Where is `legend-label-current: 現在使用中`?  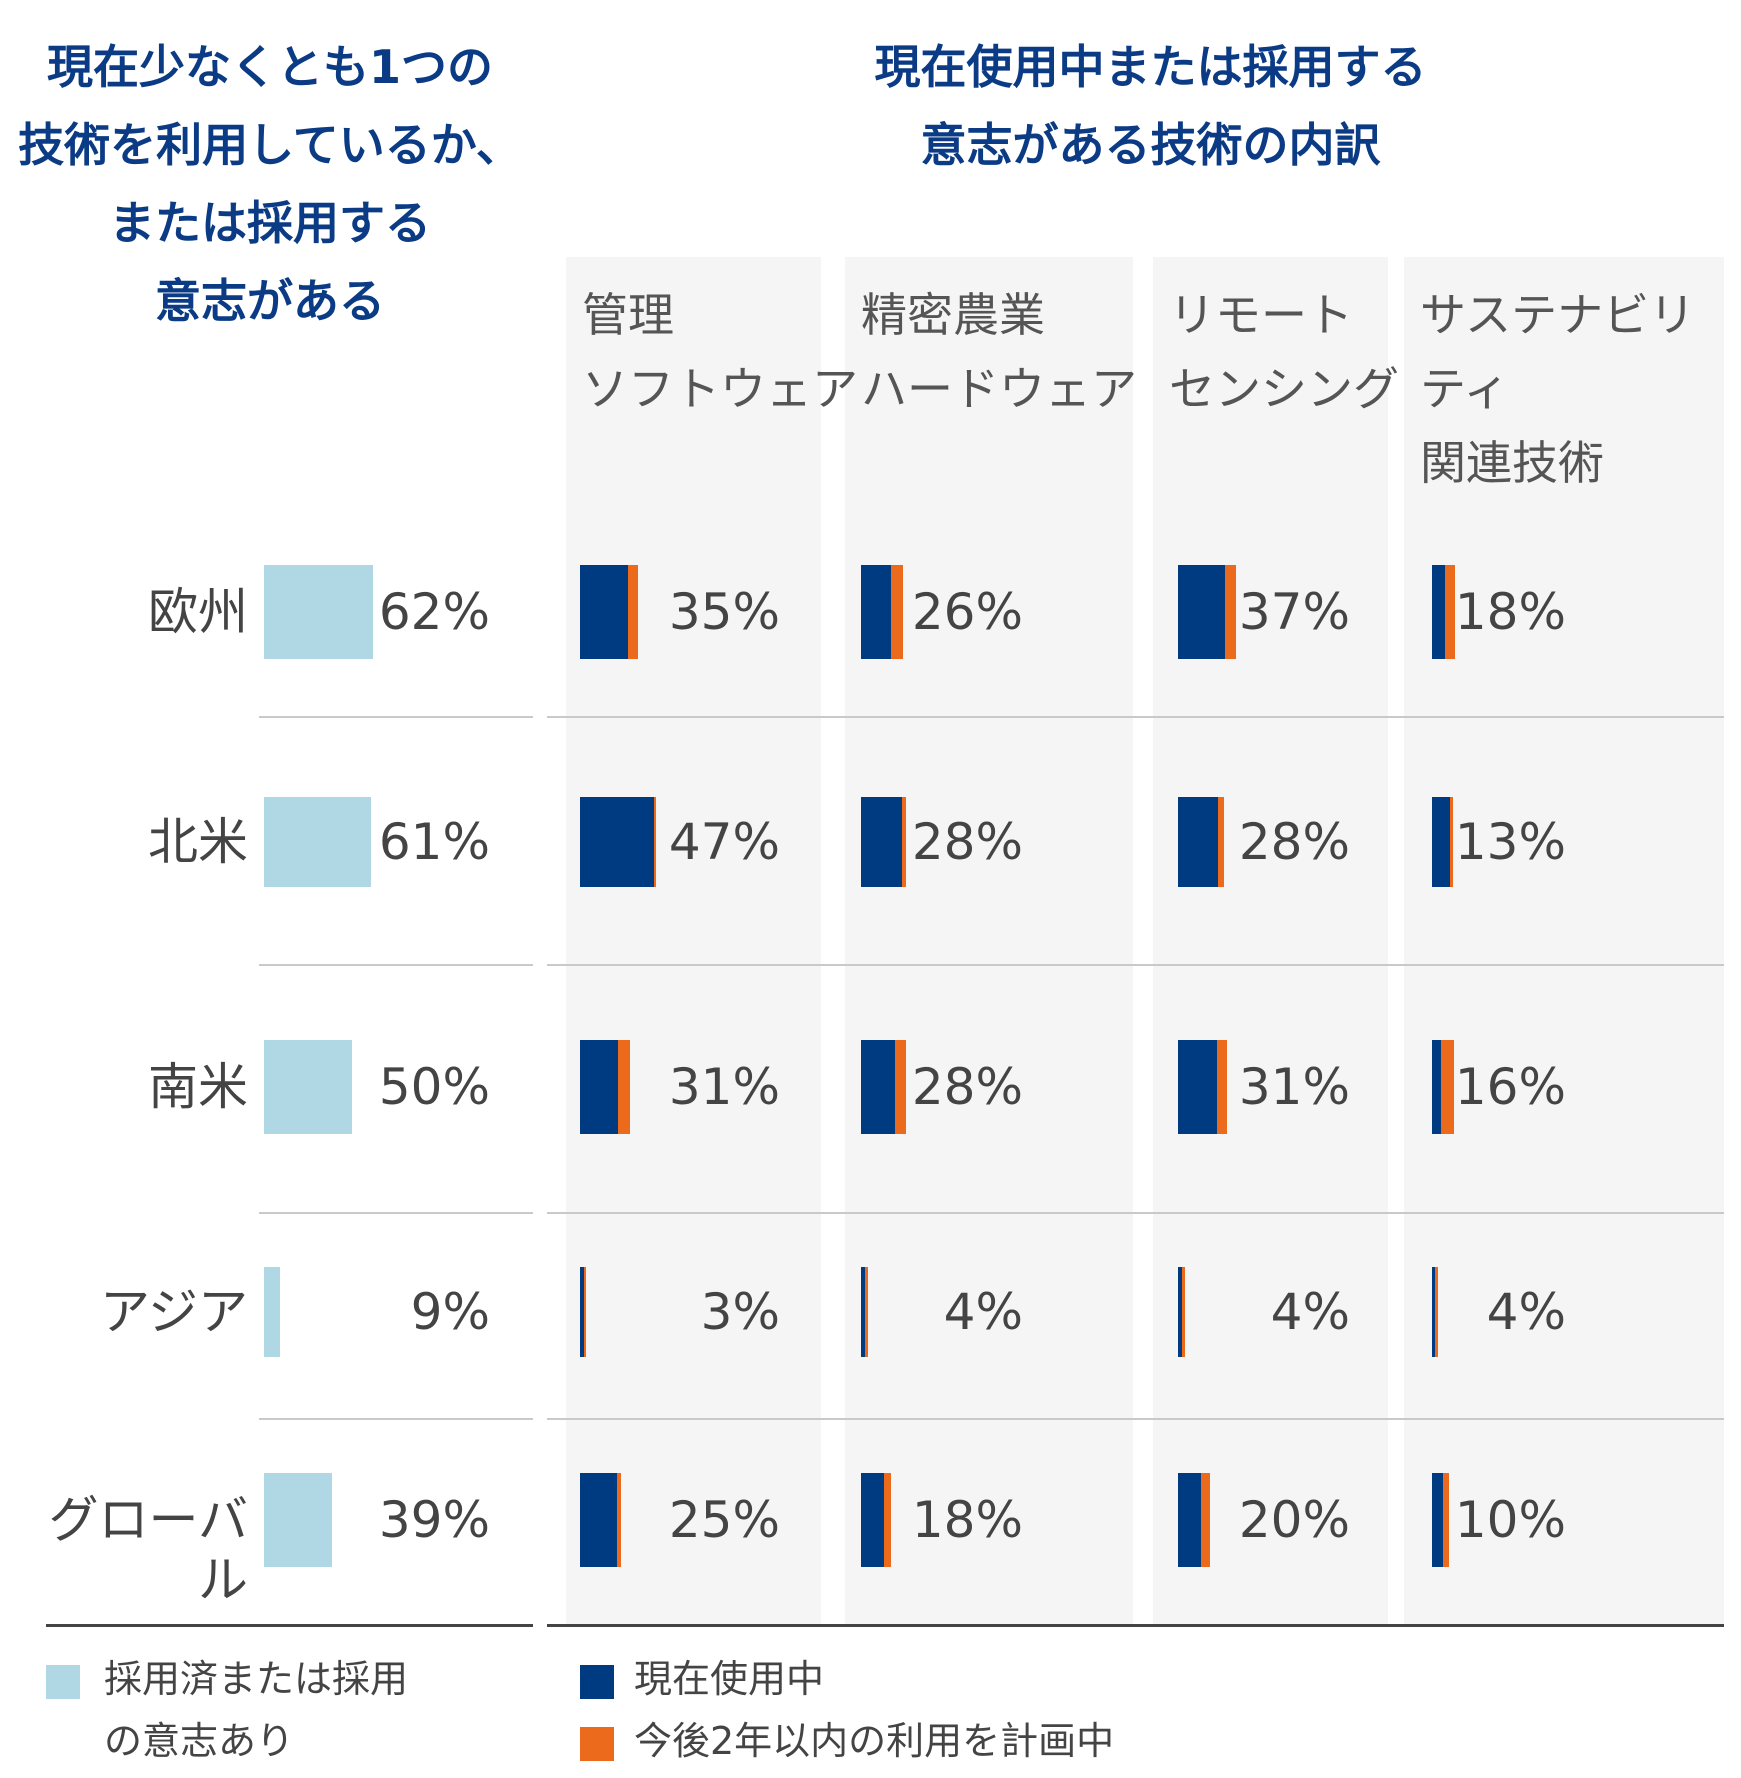 legend-label-current: 現在使用中 is located at coordinates (729, 1679).